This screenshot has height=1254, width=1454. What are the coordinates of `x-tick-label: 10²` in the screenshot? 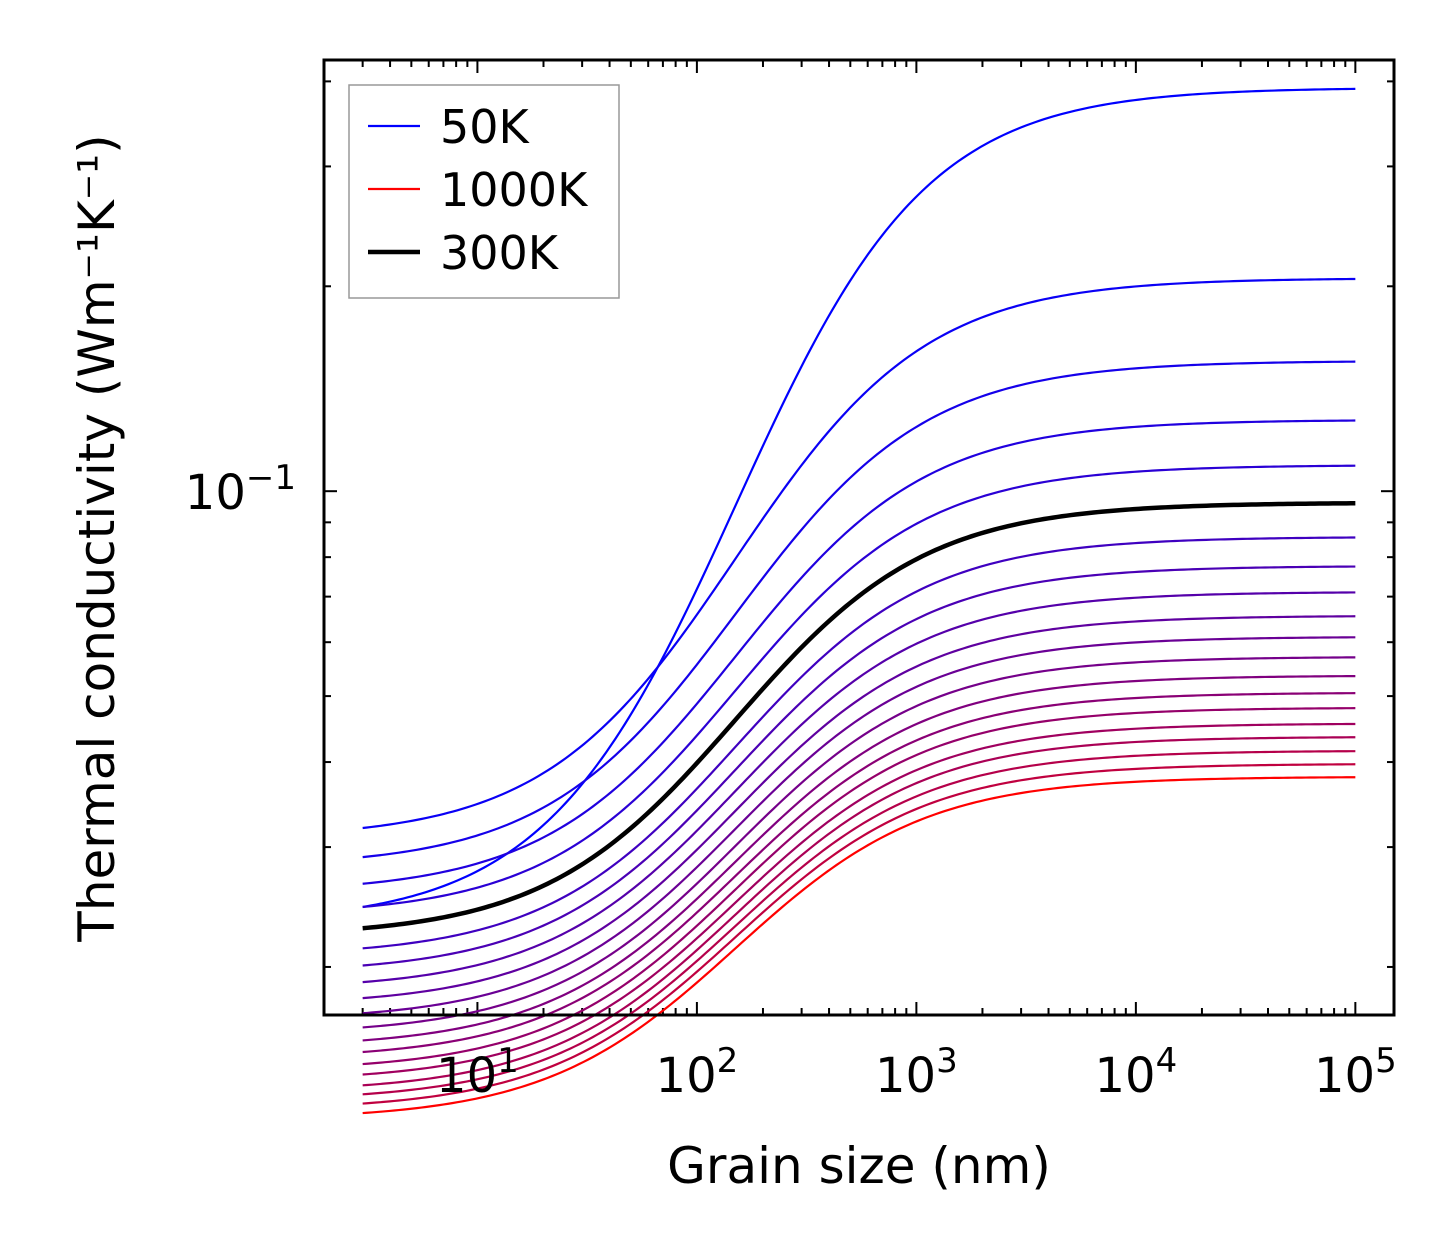 It's located at (697, 1072).